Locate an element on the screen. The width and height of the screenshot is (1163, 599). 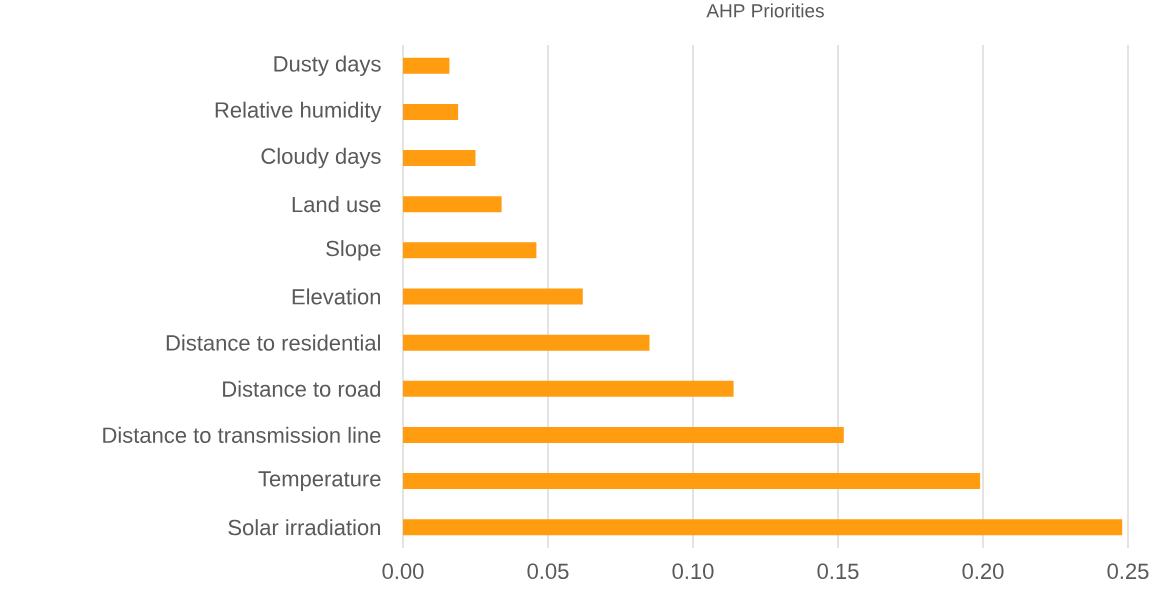
x-tick-label: 0.00 is located at coordinates (403, 571).